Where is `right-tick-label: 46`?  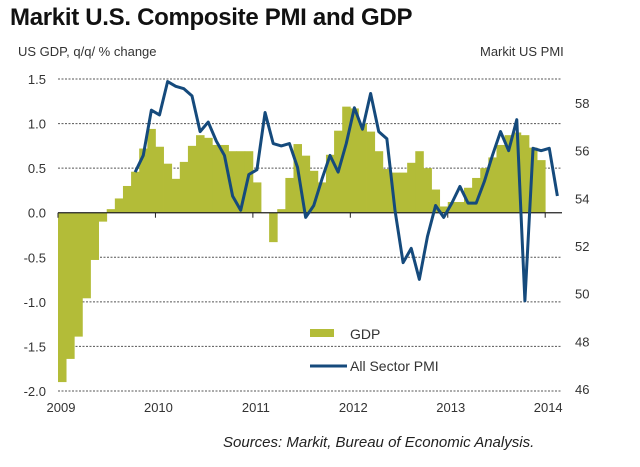
right-tick-label: 46 is located at coordinates (582, 389).